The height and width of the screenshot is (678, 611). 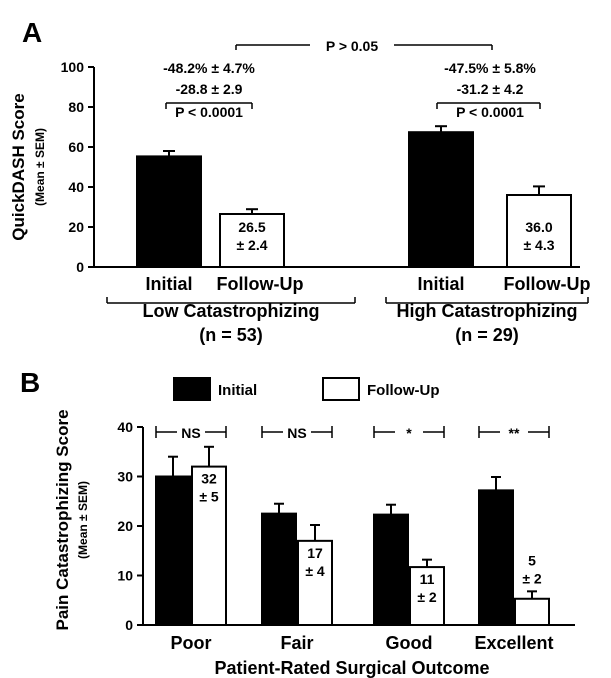 I want to click on bar-value-label-a: 67.4, so click(x=440, y=227).